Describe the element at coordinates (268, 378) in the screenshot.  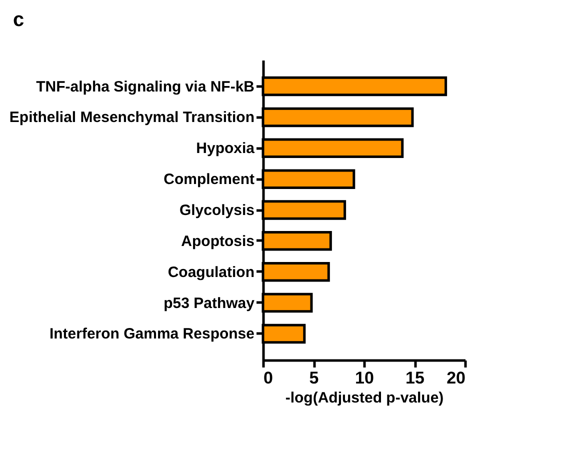
I see `x-tick-label: 0` at that location.